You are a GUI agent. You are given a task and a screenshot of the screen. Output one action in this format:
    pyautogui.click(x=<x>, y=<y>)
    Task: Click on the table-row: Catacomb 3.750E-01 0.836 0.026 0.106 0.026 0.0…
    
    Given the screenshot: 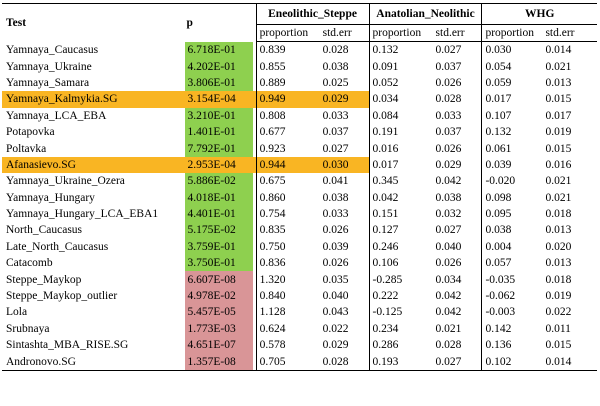 What is the action you would take?
    pyautogui.click(x=299, y=263)
    